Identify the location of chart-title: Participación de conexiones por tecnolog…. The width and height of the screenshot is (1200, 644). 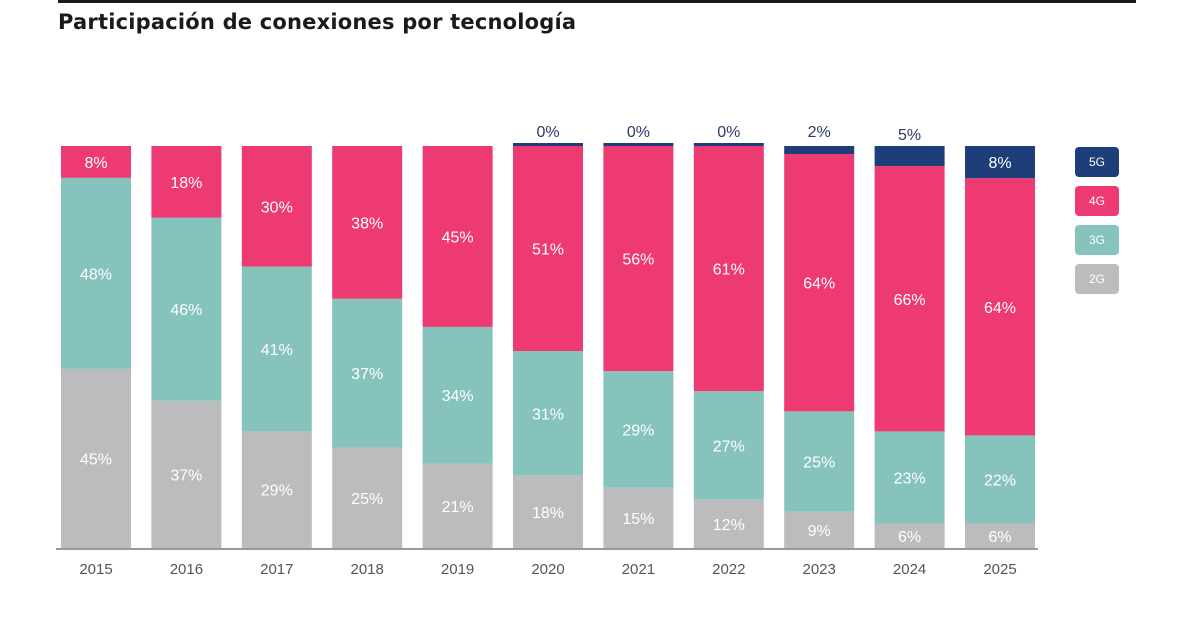
(317, 22).